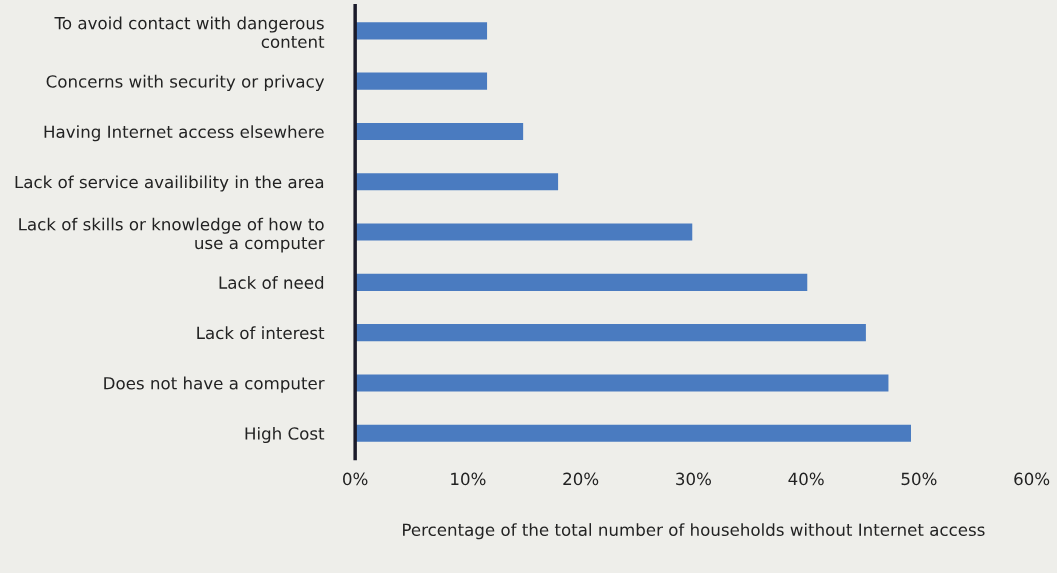 This screenshot has width=1057, height=573. Describe the element at coordinates (693, 479) in the screenshot. I see `x-tick-label: 30%` at that location.